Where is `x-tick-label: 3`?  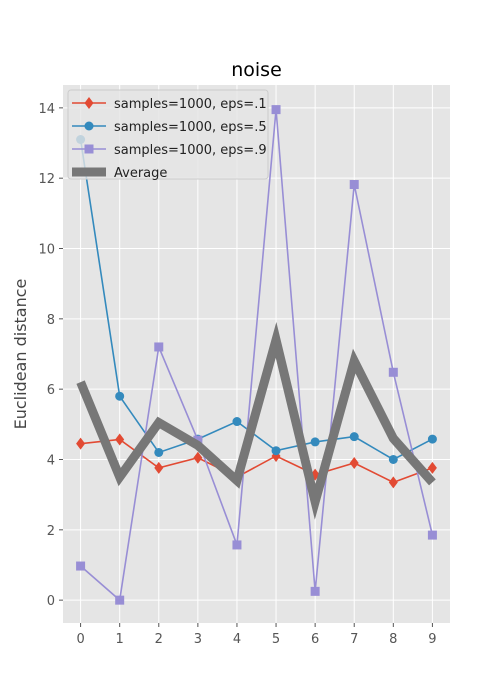
x-tick-label: 3 is located at coordinates (198, 639).